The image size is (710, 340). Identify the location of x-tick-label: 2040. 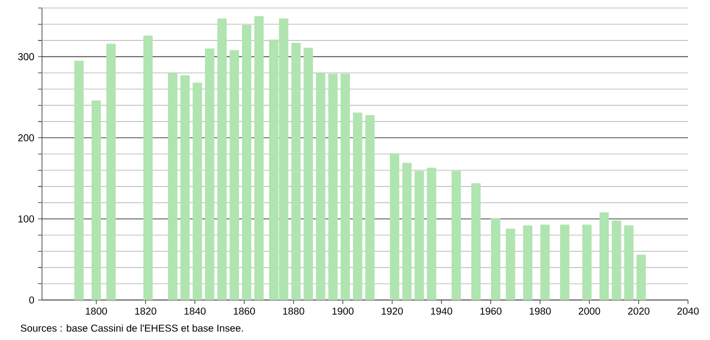
(688, 311).